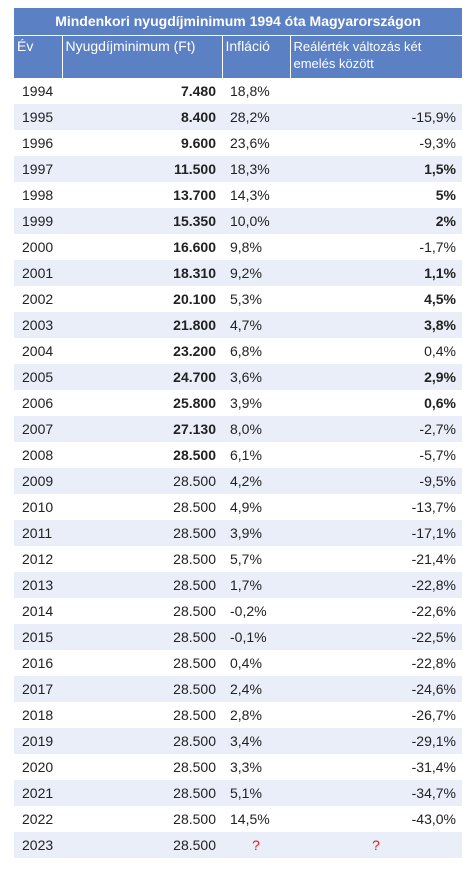 The height and width of the screenshot is (871, 470). What do you see at coordinates (256, 793) in the screenshot?
I see `inflation-cell: 5,1%` at bounding box center [256, 793].